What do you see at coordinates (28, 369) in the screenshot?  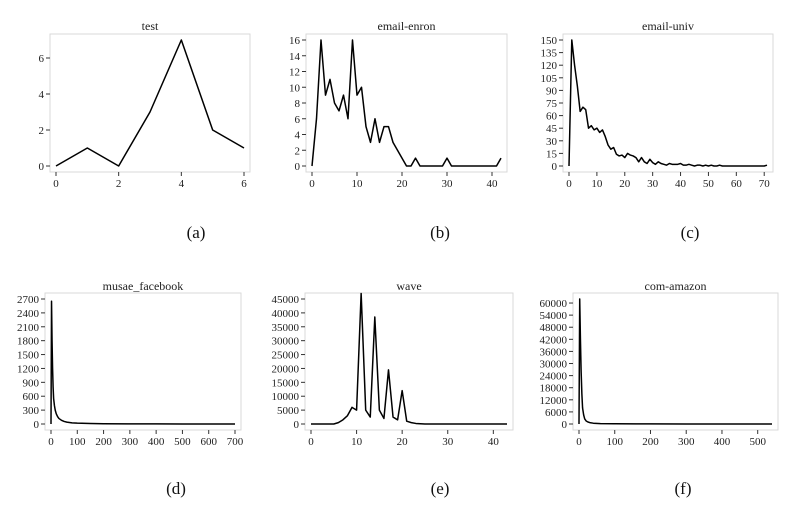 I see `y-tick-label: 1200` at bounding box center [28, 369].